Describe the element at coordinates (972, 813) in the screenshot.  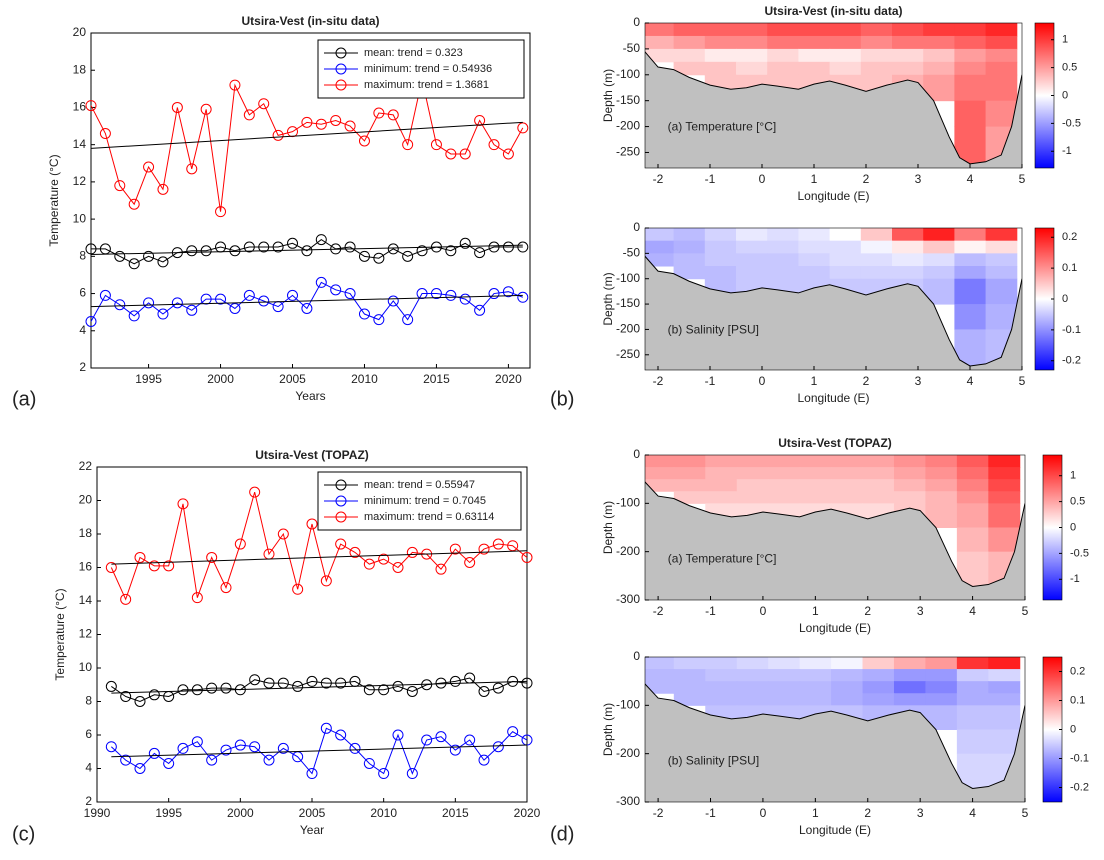
I see `x-tick-label: 4` at that location.